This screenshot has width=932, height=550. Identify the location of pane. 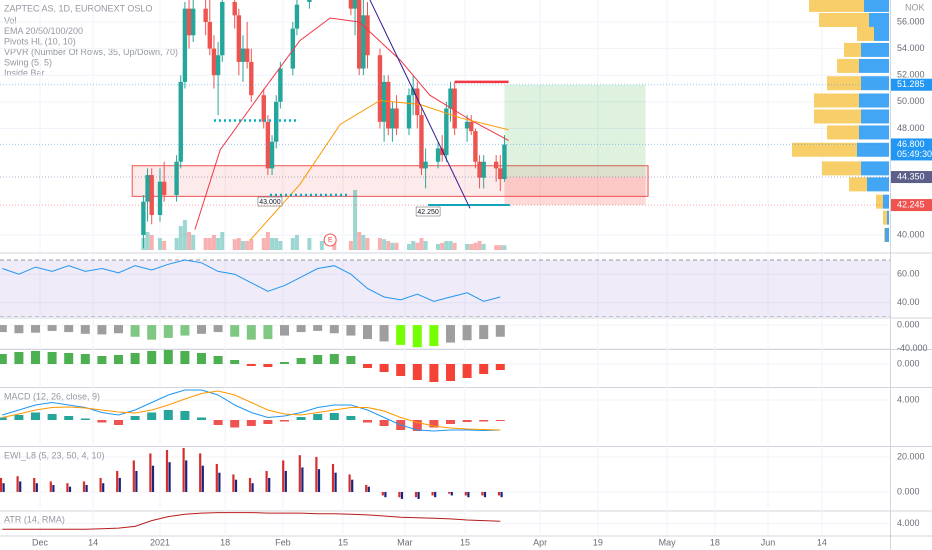
(445, 521).